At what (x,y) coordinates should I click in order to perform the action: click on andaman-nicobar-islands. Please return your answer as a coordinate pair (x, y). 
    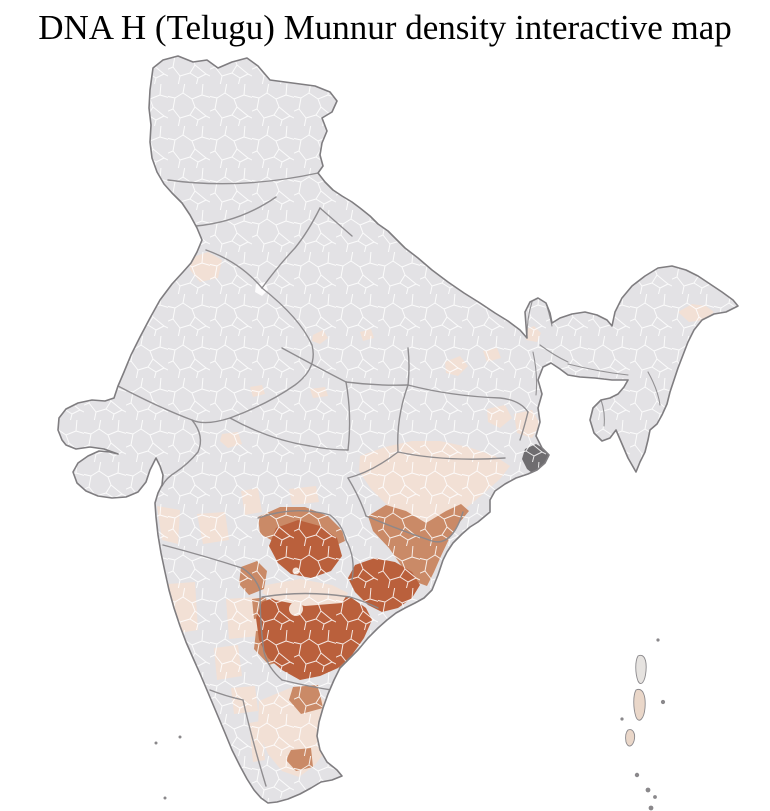
    Looking at the image, I should click on (643, 724).